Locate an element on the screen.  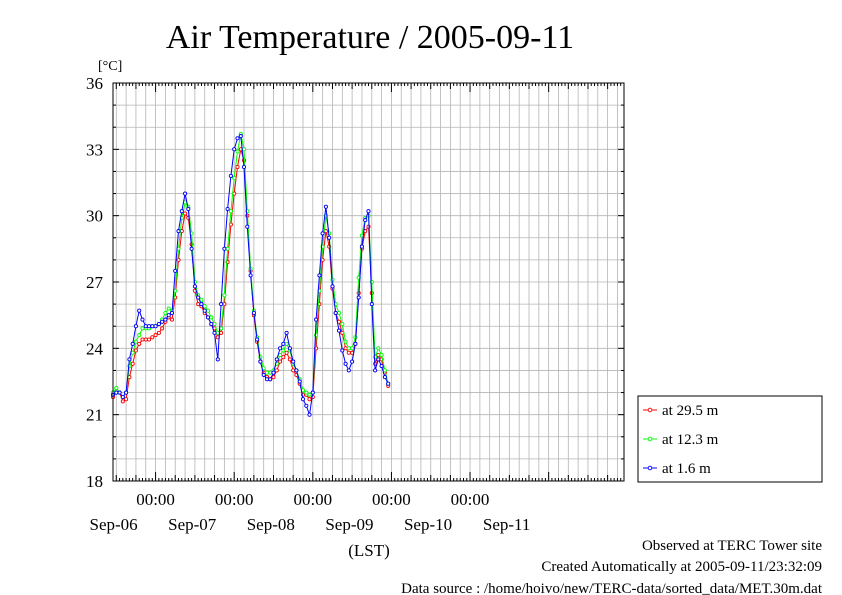
y-tick-label: 33 is located at coordinates (94, 149).